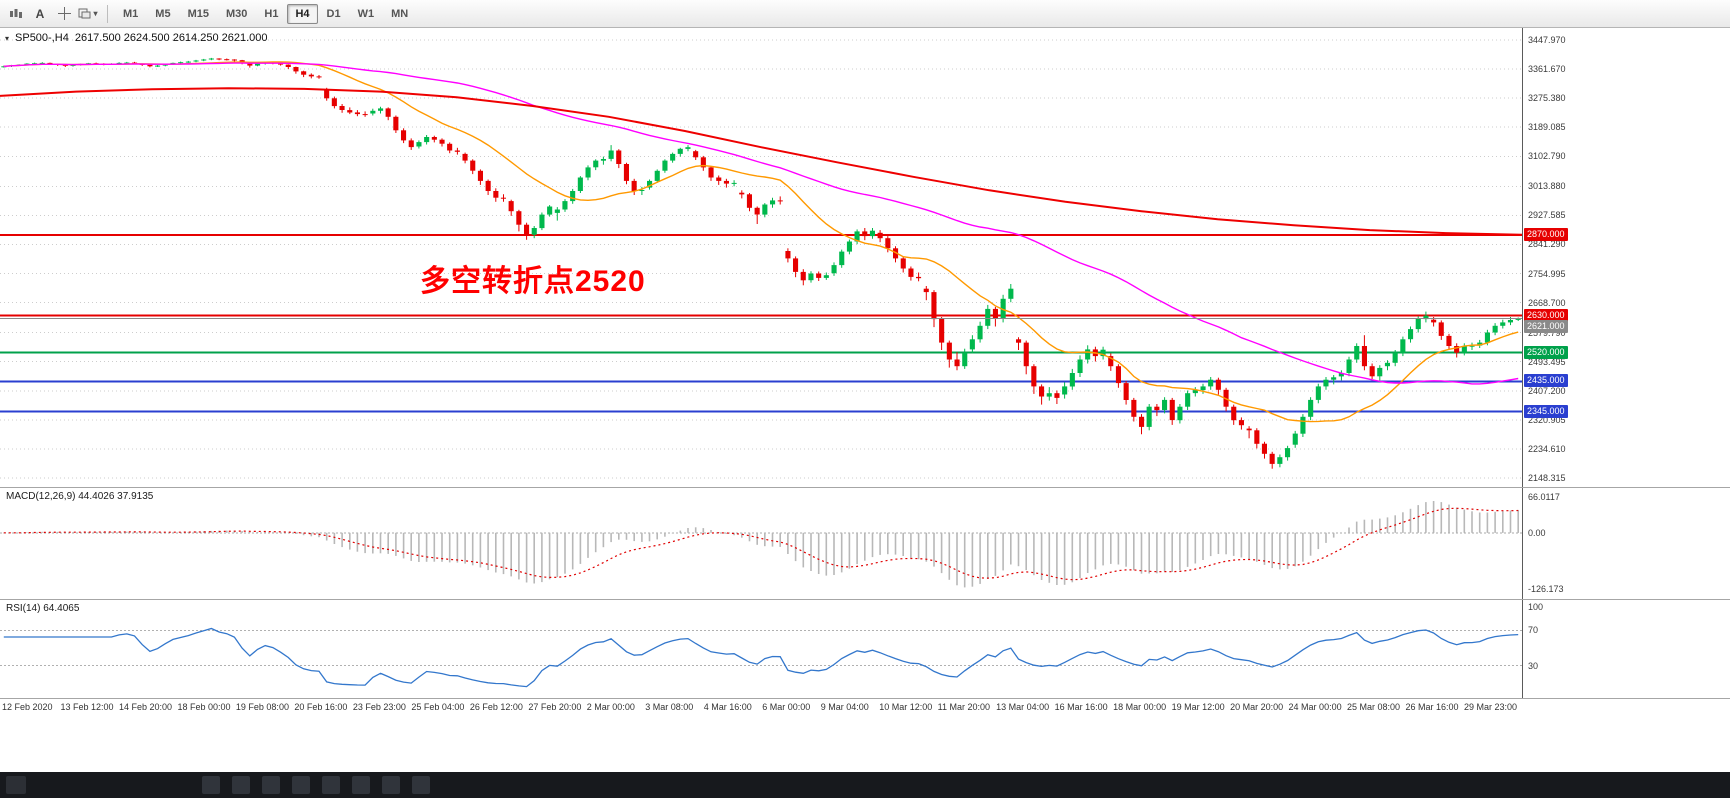 The width and height of the screenshot is (1730, 798). Describe the element at coordinates (204, 707) in the screenshot. I see `time-label: 18 Feb 00:00` at that location.